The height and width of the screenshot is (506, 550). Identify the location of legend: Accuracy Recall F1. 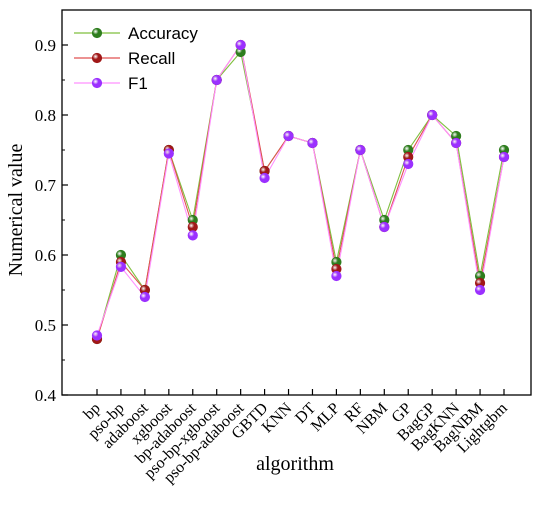
(136, 58).